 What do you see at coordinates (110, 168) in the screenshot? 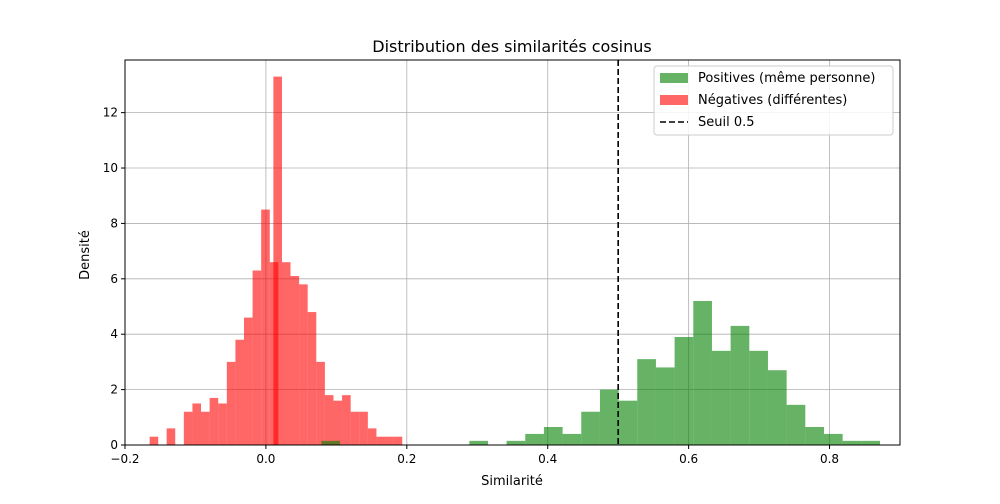
I see `y-tick-label: 10` at bounding box center [110, 168].